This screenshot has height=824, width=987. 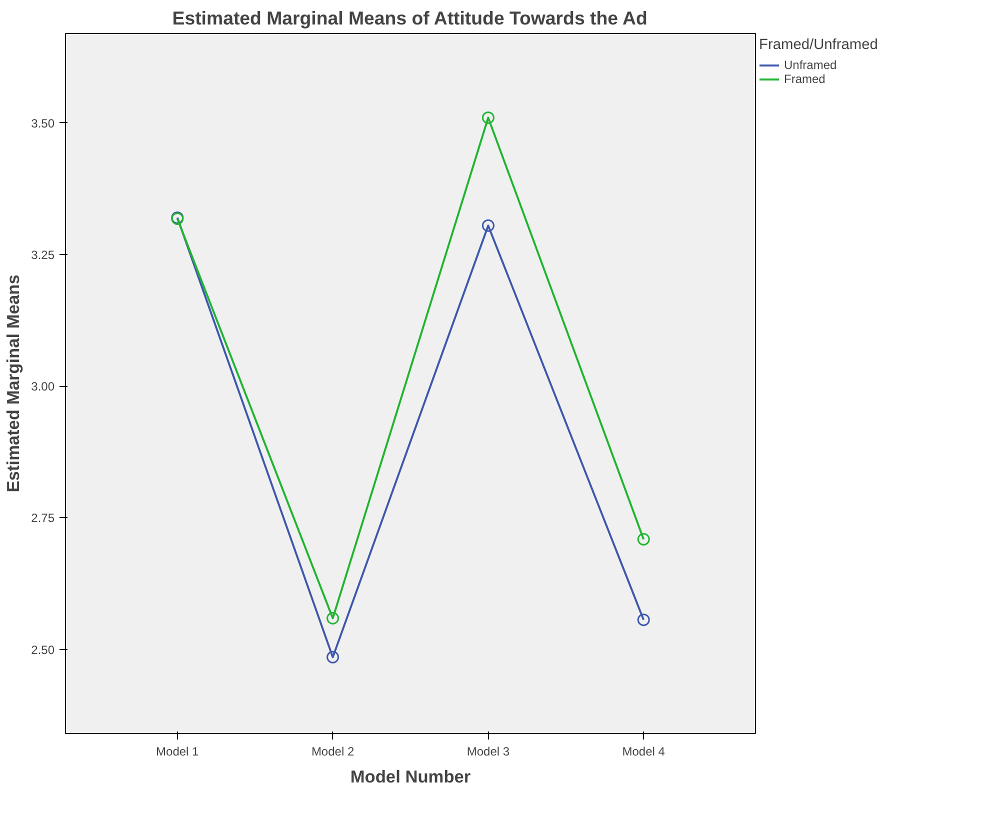 I want to click on y-tick-label: 3.25, so click(x=43, y=255).